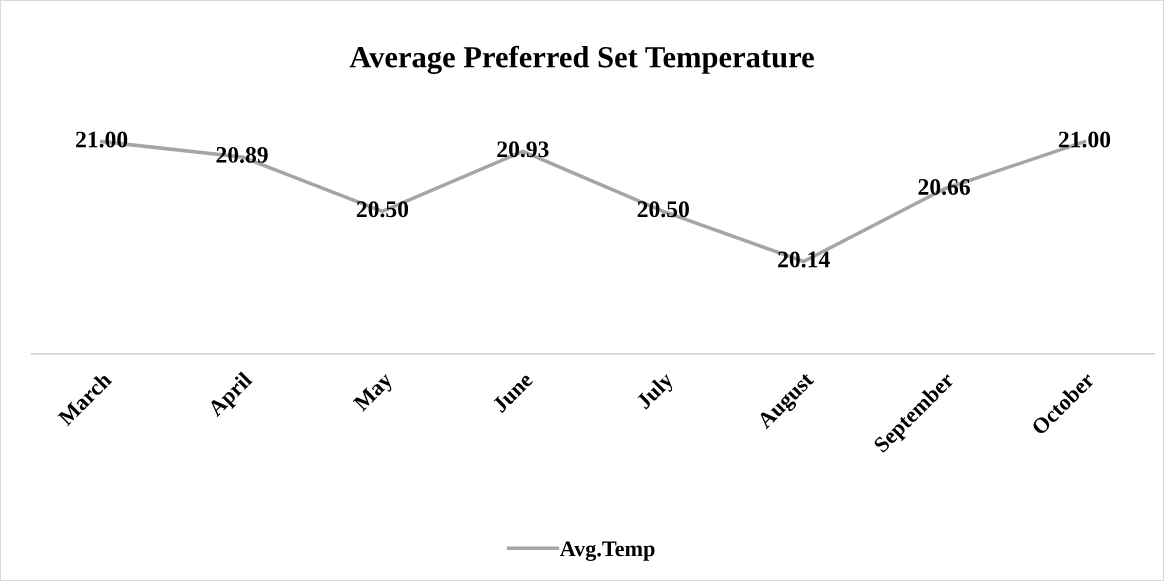 The height and width of the screenshot is (581, 1164). I want to click on data-label: 20.14, so click(804, 259).